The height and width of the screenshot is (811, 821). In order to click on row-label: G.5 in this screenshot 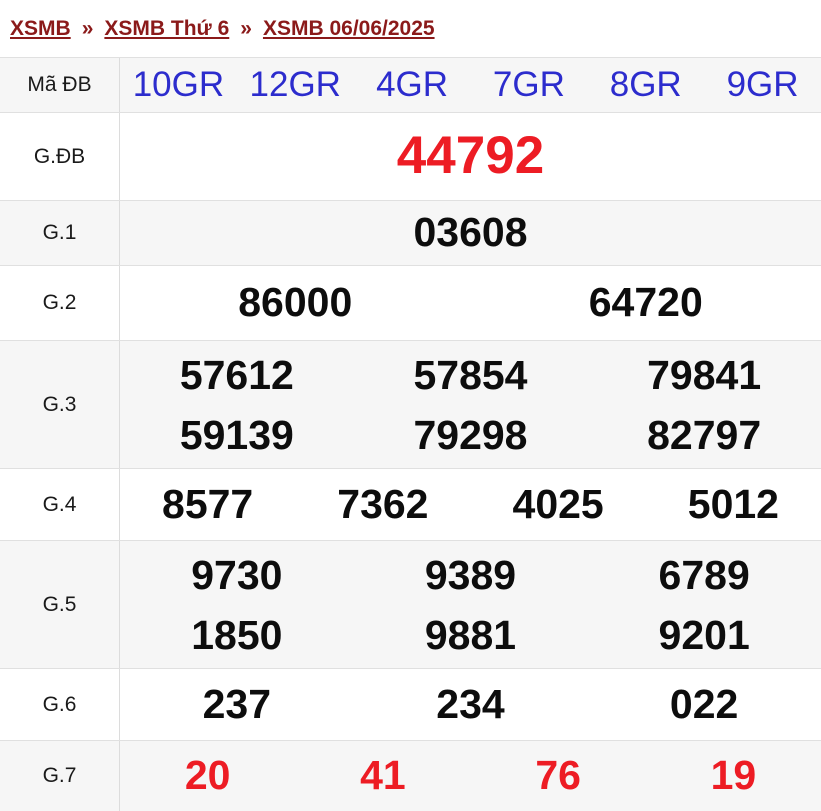, I will do `click(60, 604)`.